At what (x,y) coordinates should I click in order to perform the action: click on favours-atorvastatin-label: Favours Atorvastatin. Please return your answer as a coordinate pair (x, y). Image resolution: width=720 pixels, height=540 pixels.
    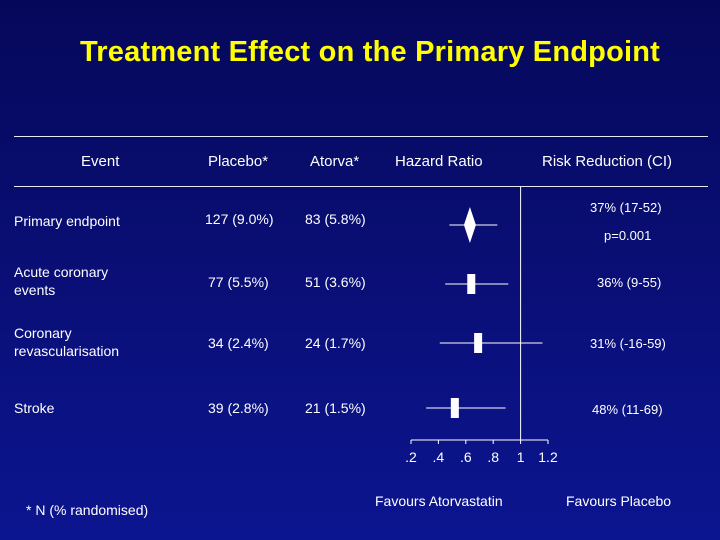
    Looking at the image, I should click on (439, 501).